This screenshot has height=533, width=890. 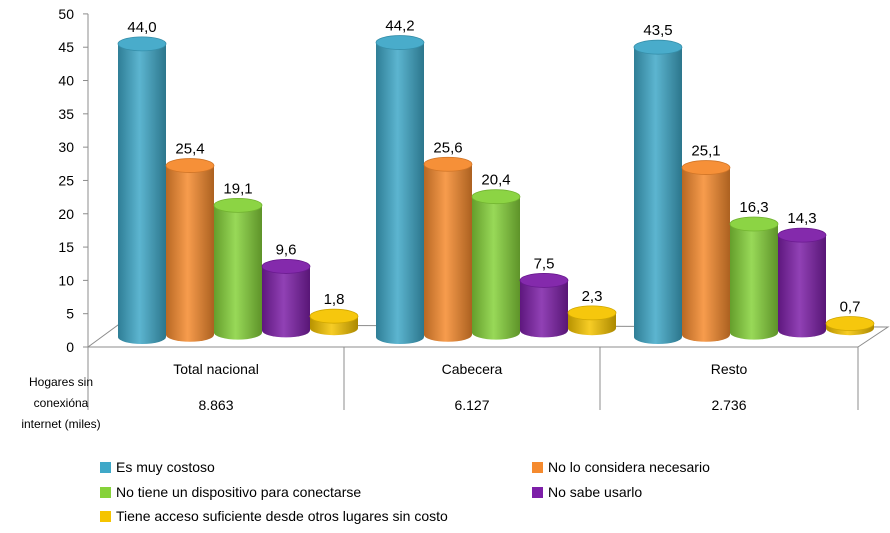 What do you see at coordinates (61, 382) in the screenshot?
I see `table-row-label-line: Hogares sin` at bounding box center [61, 382].